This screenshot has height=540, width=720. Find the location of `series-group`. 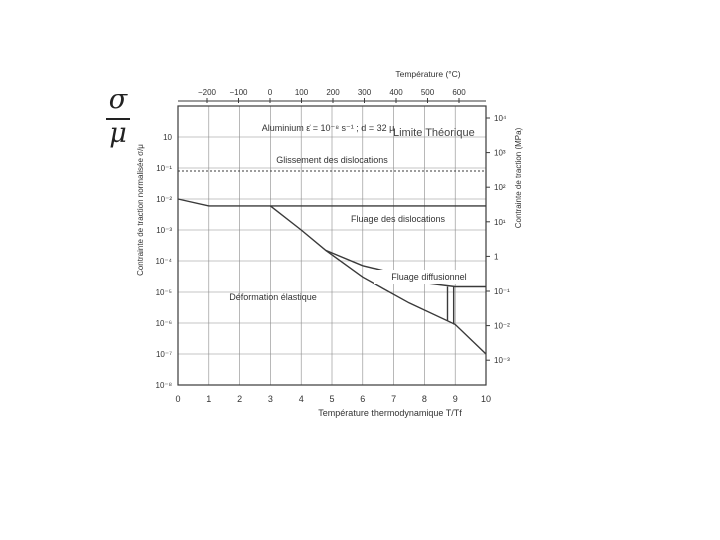

series-group is located at coordinates (332, 262).